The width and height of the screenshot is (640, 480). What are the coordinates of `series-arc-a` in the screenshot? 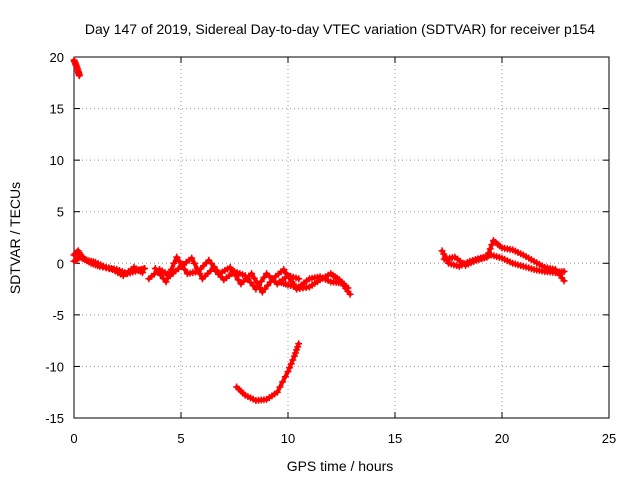 It's located at (76, 68).